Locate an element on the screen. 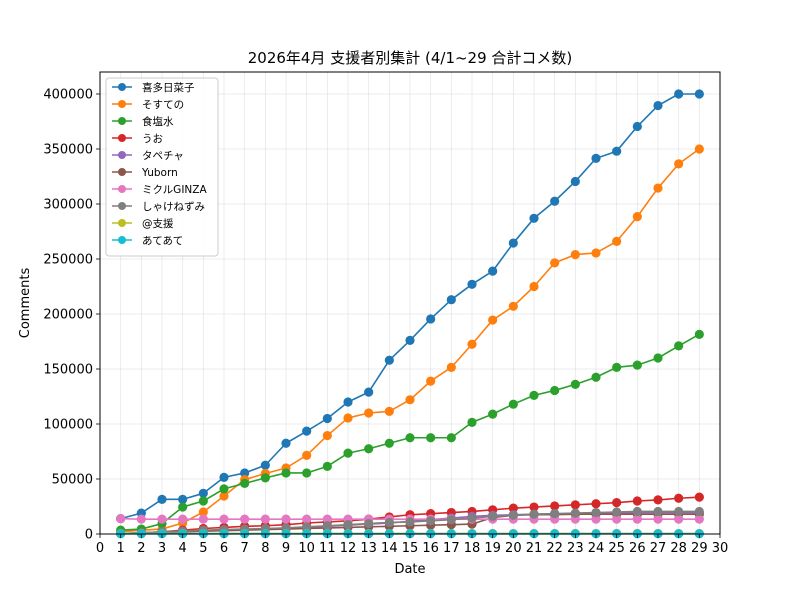  chart-title: 2026年4月 支援者別集計 (4/1~29 合計コメ数) is located at coordinates (410, 58).